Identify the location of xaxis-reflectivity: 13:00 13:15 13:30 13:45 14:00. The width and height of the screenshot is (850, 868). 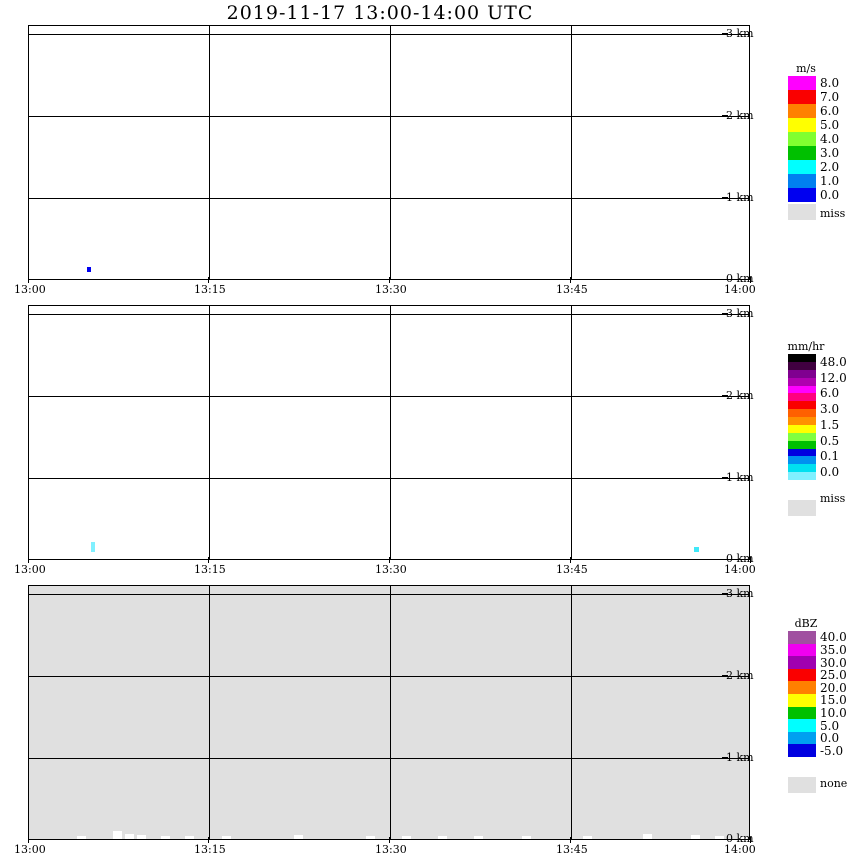
(385, 848).